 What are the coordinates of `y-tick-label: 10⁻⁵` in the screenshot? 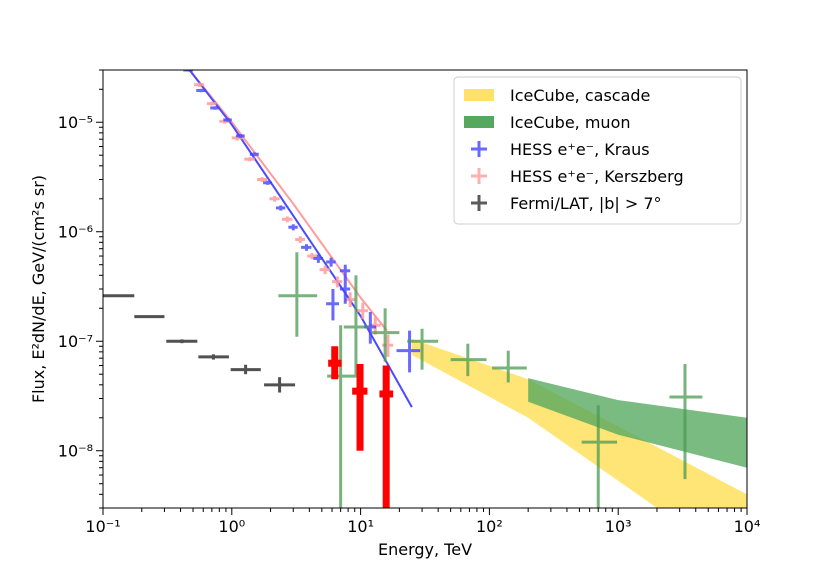 It's located at (75, 122).